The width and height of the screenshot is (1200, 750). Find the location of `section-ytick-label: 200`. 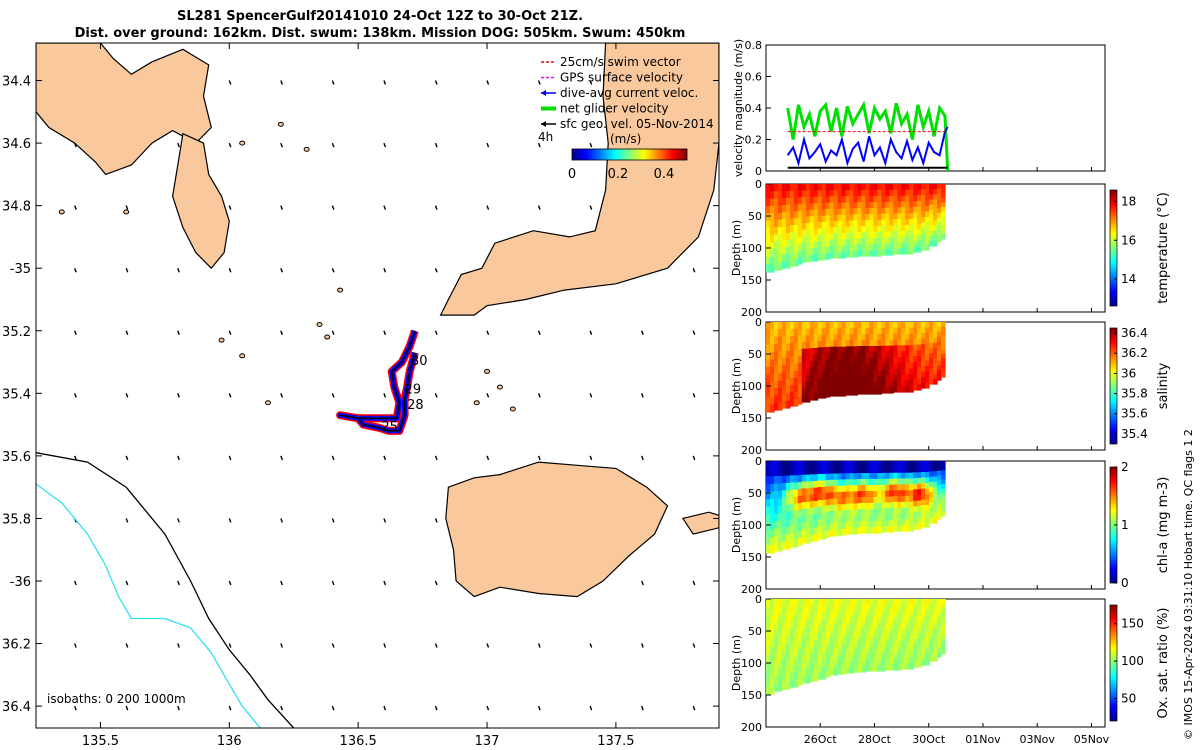

section-ytick-label: 200 is located at coordinates (751, 312).